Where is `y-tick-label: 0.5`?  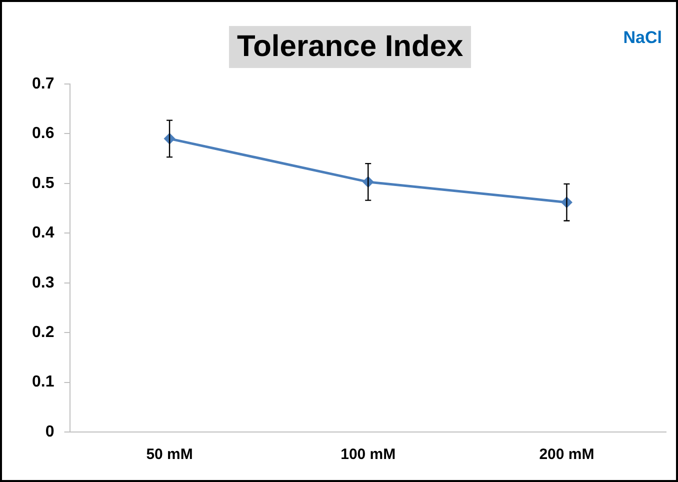
y-tick-label: 0.5 is located at coordinates (43, 183).